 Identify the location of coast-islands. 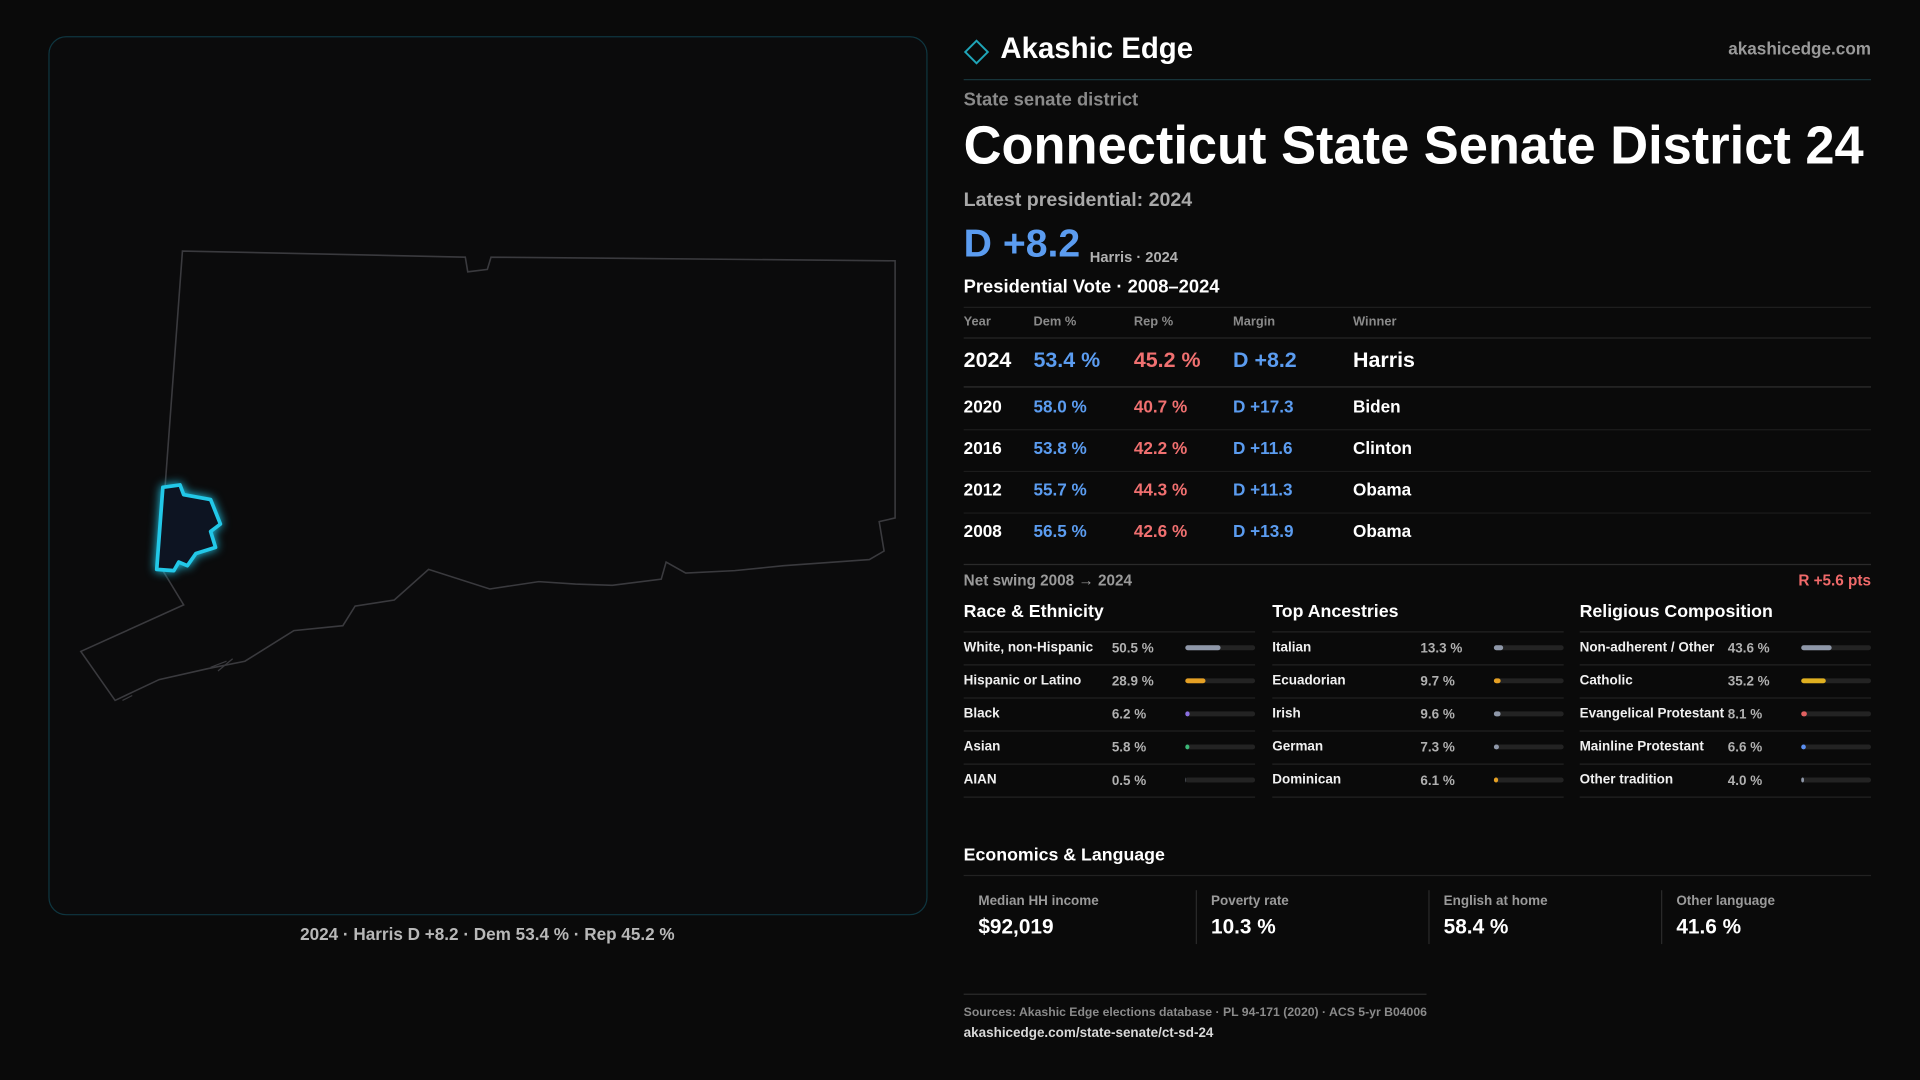
(178, 679).